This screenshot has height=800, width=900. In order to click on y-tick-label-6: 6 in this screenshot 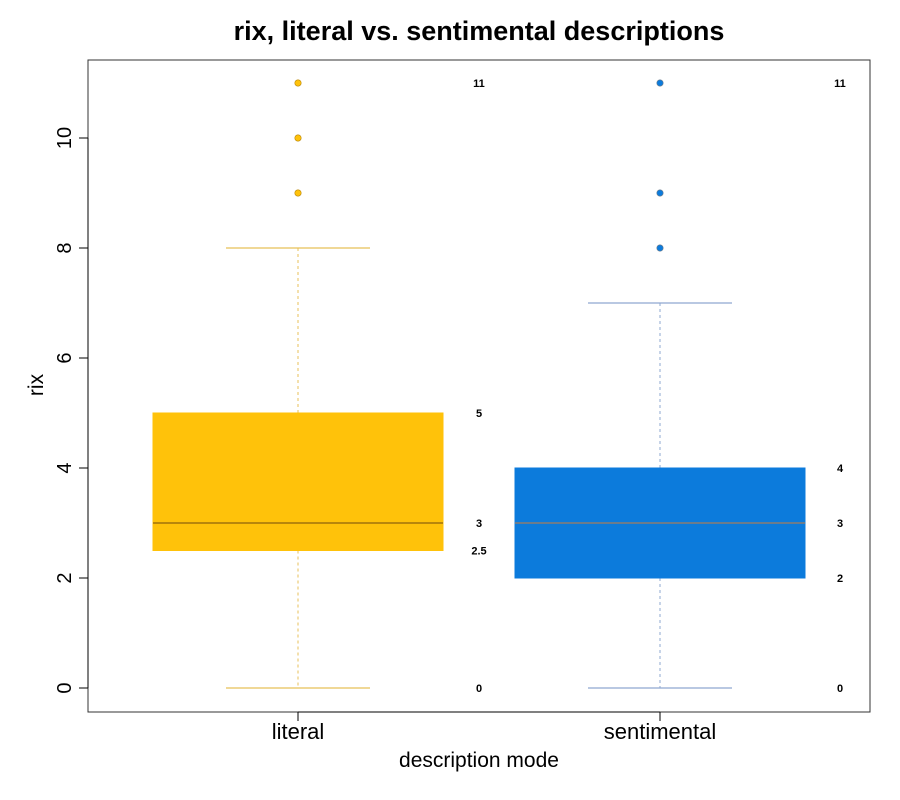, I will do `click(65, 357)`.